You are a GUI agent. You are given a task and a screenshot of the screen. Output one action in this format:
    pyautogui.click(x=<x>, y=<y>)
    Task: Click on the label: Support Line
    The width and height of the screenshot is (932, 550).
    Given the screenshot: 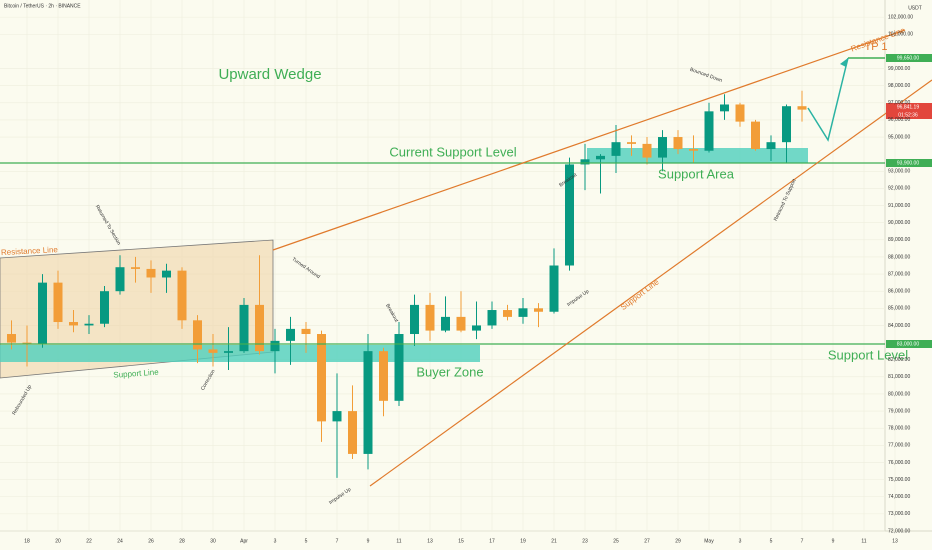 What is the action you would take?
    pyautogui.click(x=136, y=374)
    